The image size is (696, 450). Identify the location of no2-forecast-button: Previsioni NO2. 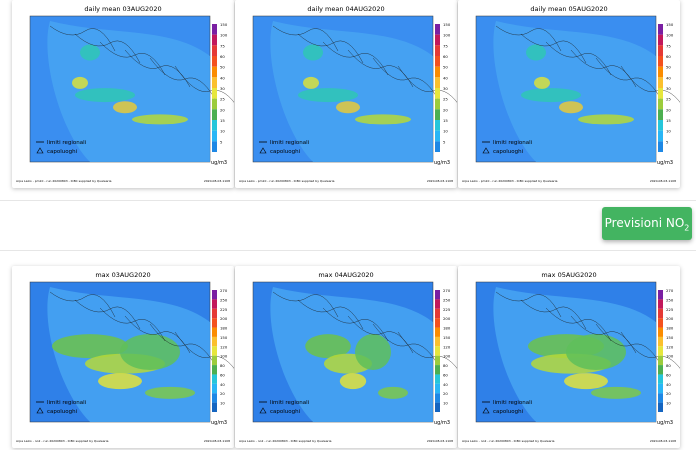
(647, 223).